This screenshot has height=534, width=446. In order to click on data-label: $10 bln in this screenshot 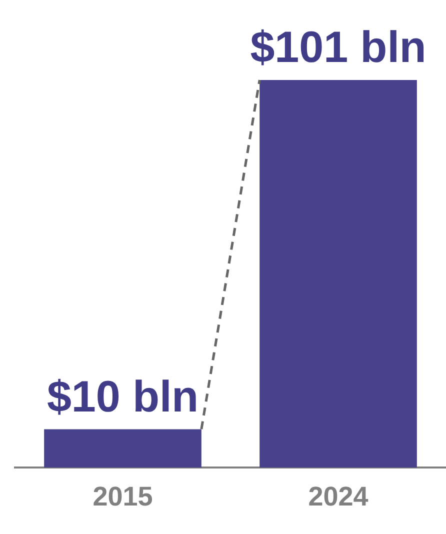, I will do `click(122, 397)`.